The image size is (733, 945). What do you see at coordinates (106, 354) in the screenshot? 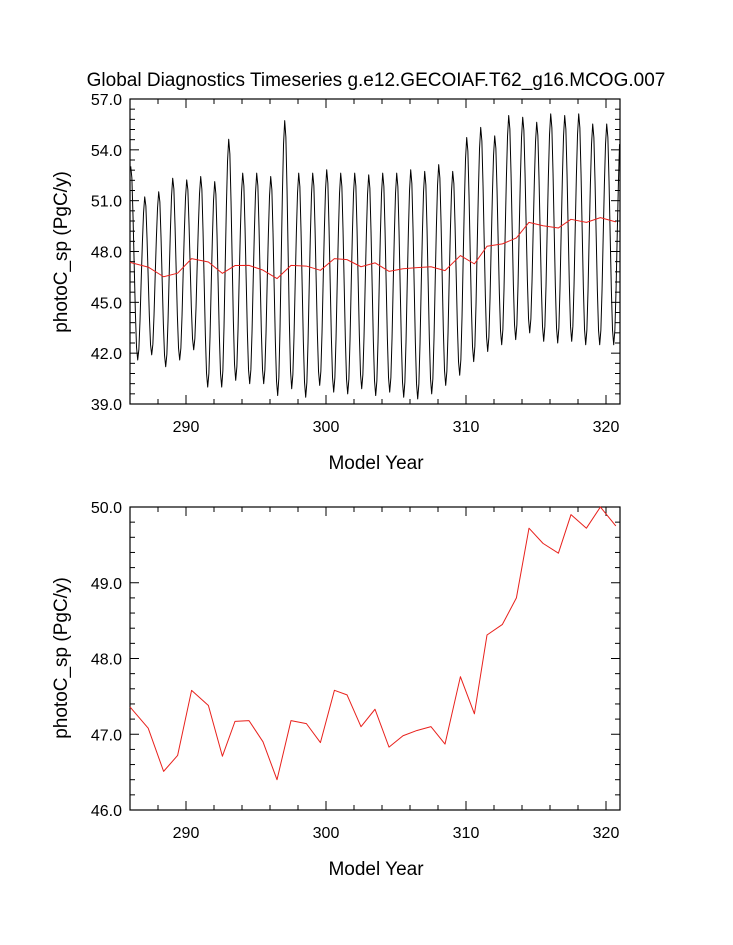
I see `y-tick-label: 42.0` at bounding box center [106, 354].